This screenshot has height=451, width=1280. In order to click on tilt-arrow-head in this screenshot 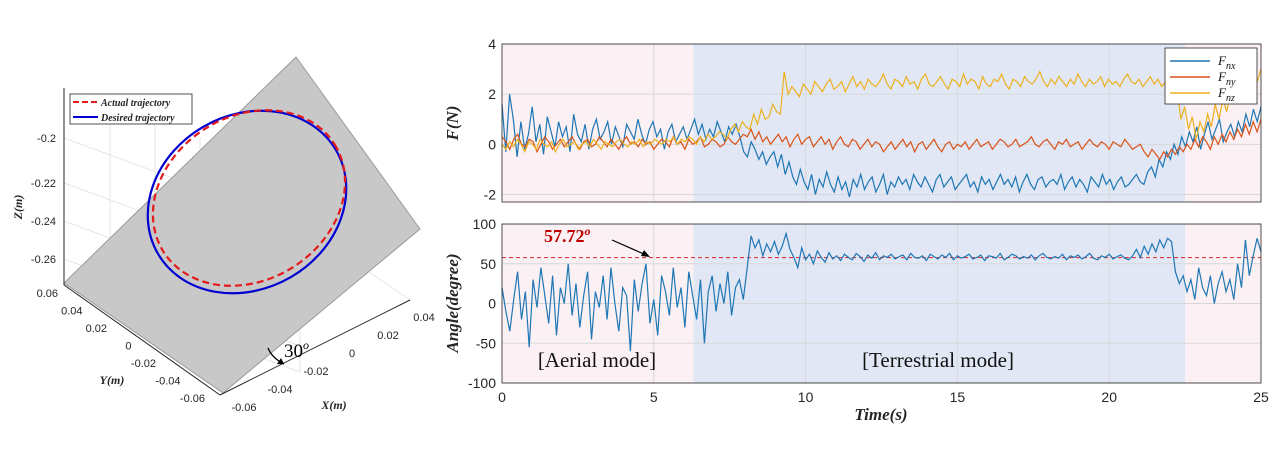, I will do `click(280, 361)`.